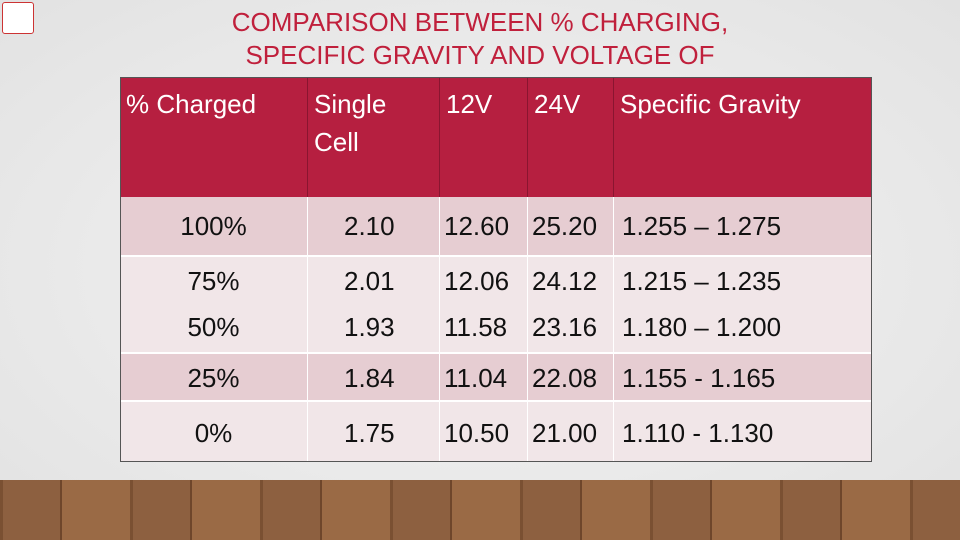  What do you see at coordinates (571, 431) in the screenshot?
I see `table-cell: 21.00` at bounding box center [571, 431].